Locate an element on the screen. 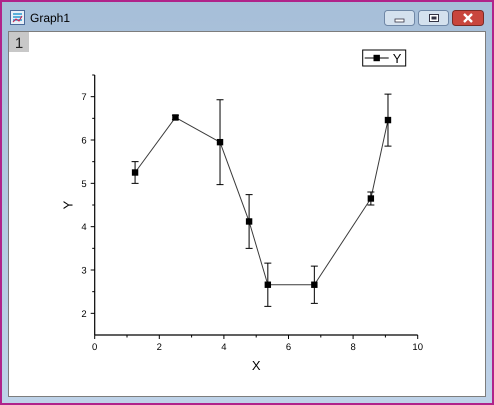  x-axis-title: X is located at coordinates (256, 365).